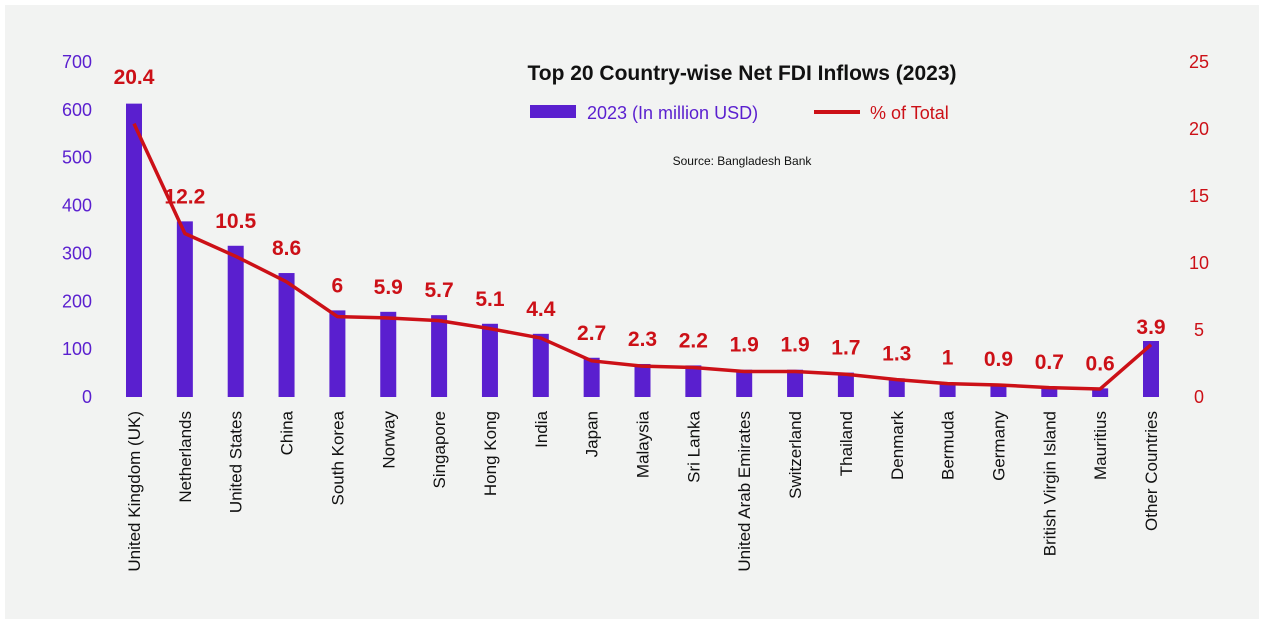 This screenshot has width=1264, height=624. Describe the element at coordinates (338, 285) in the screenshot. I see `data-label: 6` at that location.